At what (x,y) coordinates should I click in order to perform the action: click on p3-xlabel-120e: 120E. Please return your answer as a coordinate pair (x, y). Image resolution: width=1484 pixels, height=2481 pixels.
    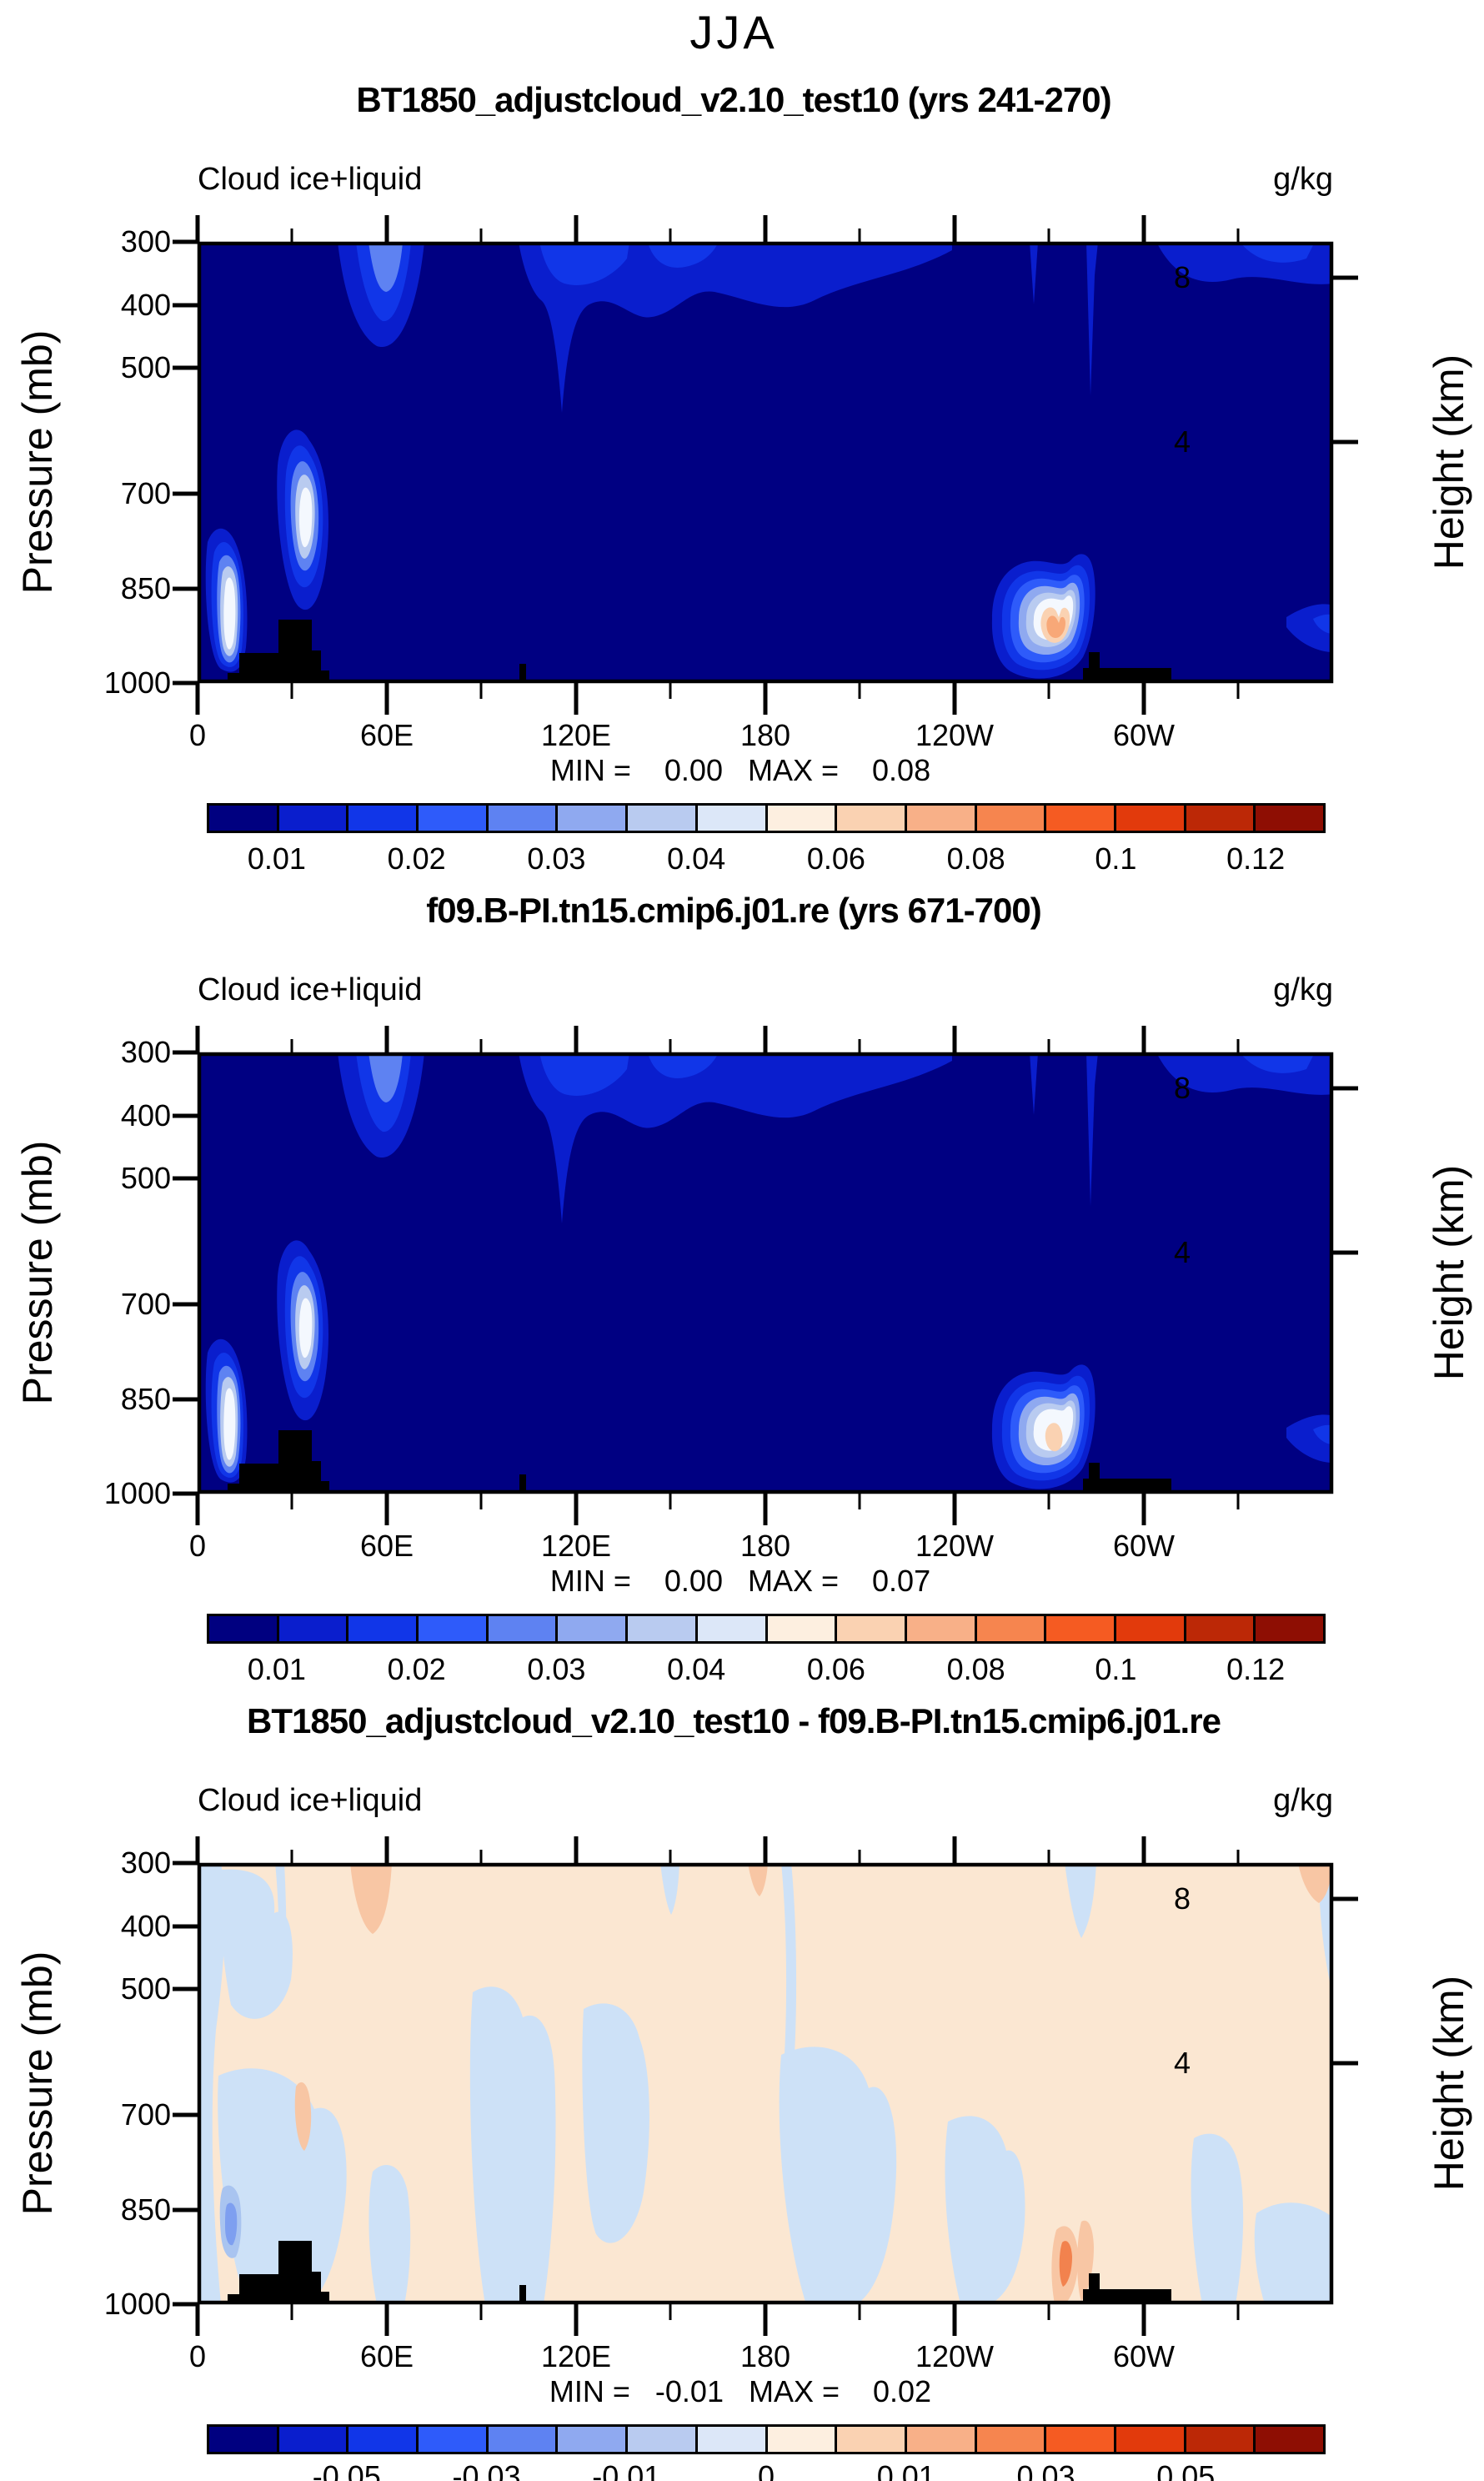
    Looking at the image, I should click on (576, 2356).